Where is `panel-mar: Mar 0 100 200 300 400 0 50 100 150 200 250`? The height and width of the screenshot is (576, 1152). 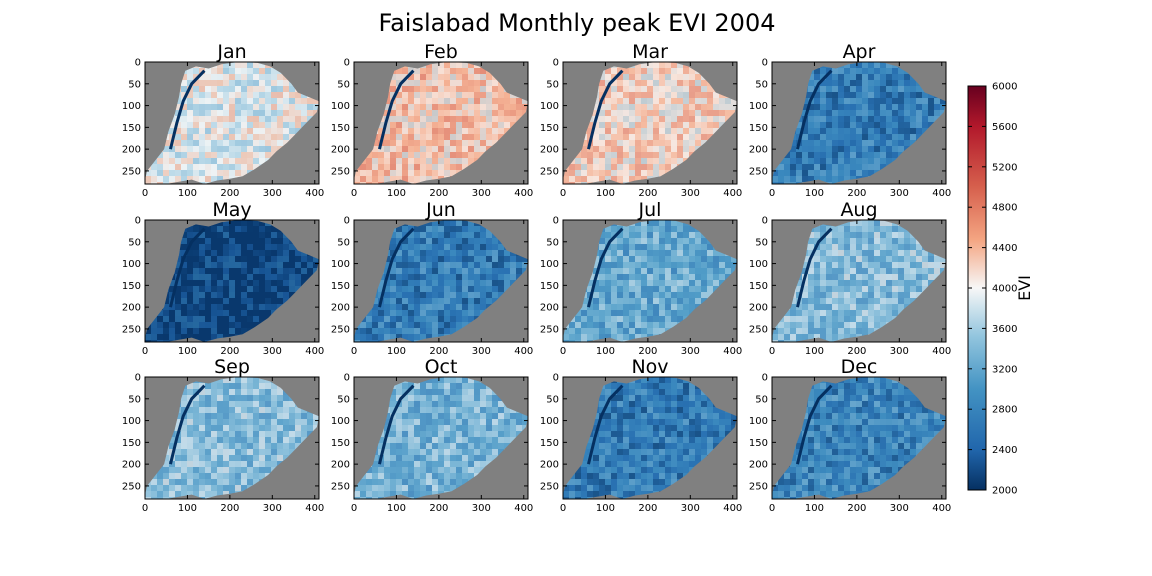 panel-mar: Mar 0 100 200 300 400 0 50 100 150 200 250 is located at coordinates (641, 120).